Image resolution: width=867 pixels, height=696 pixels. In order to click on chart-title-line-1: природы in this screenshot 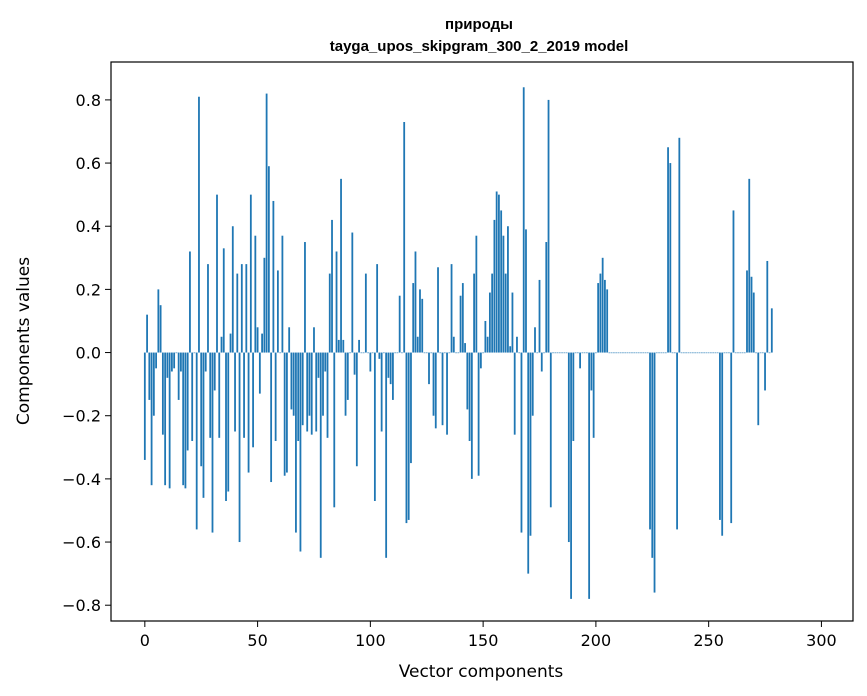, I will do `click(479, 24)`.